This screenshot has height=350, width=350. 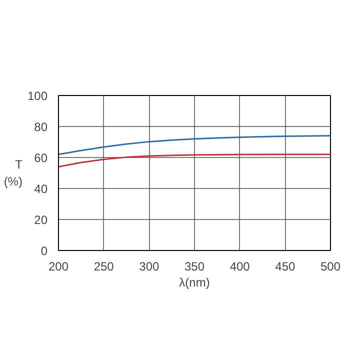 What do you see at coordinates (41, 158) in the screenshot?
I see `y-tick-label: 60` at bounding box center [41, 158].